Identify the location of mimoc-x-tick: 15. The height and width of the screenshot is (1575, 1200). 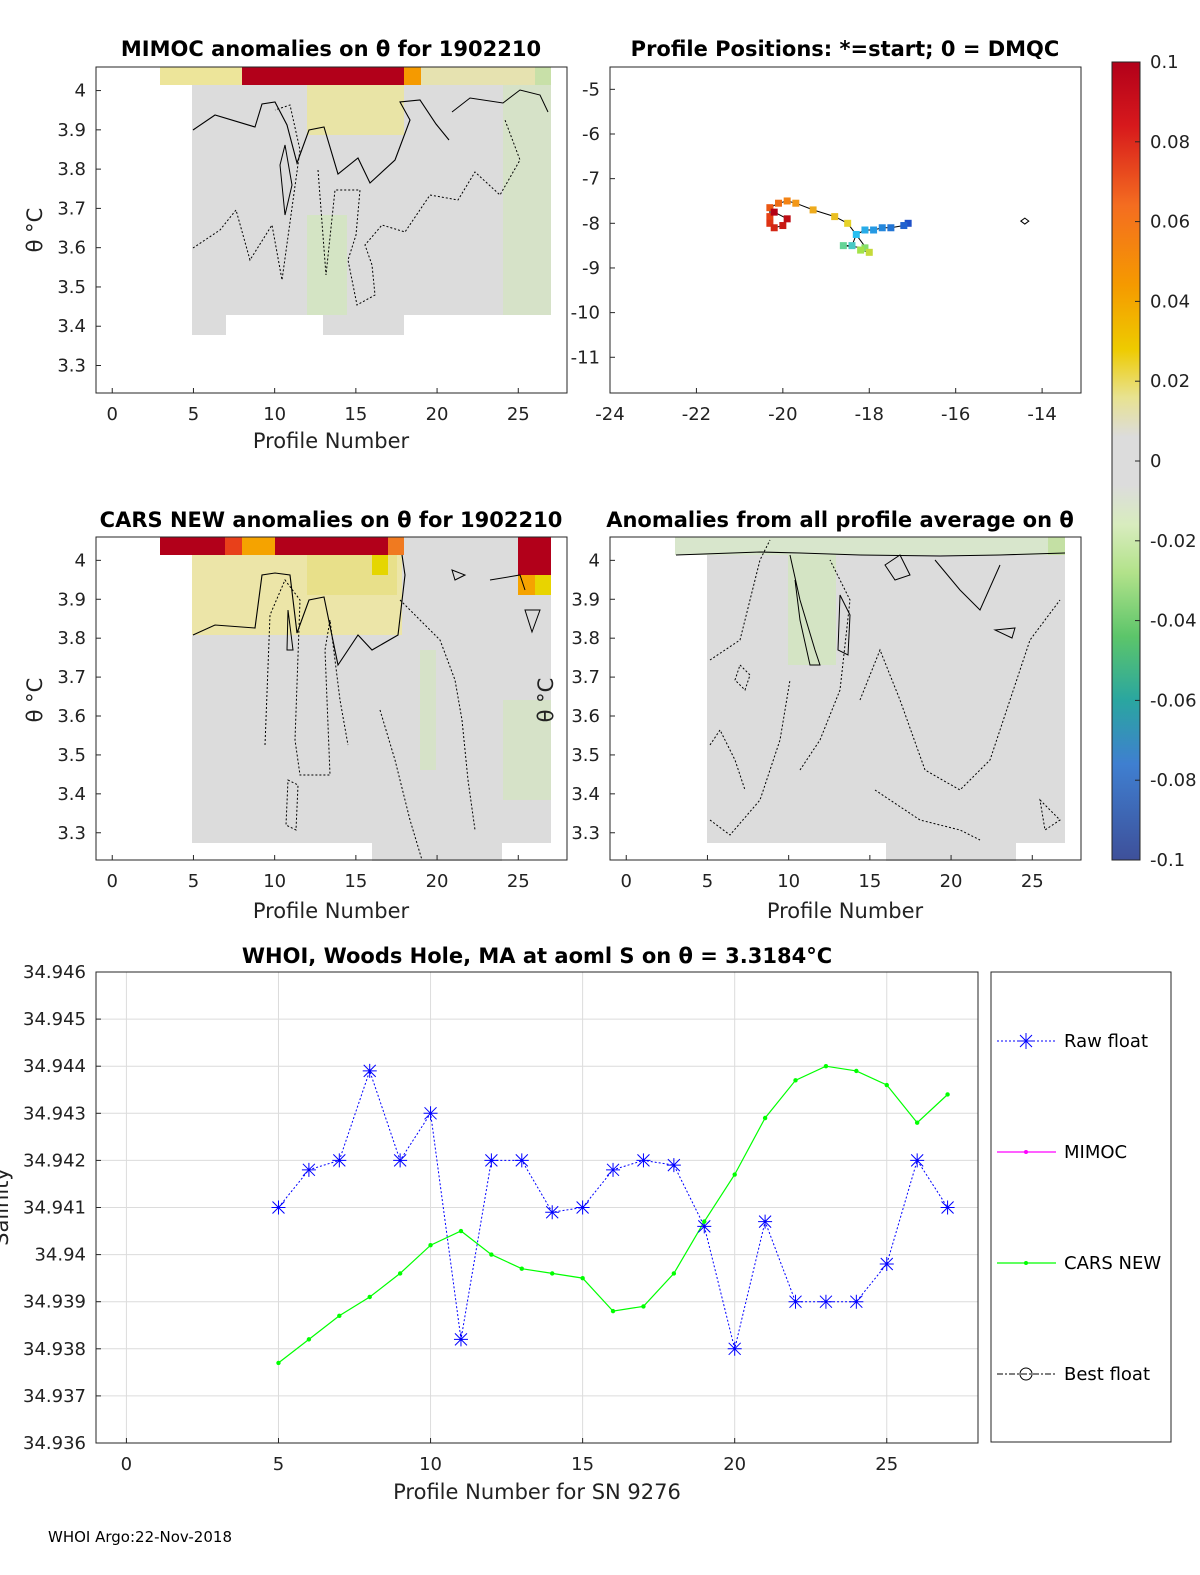
(355, 414).